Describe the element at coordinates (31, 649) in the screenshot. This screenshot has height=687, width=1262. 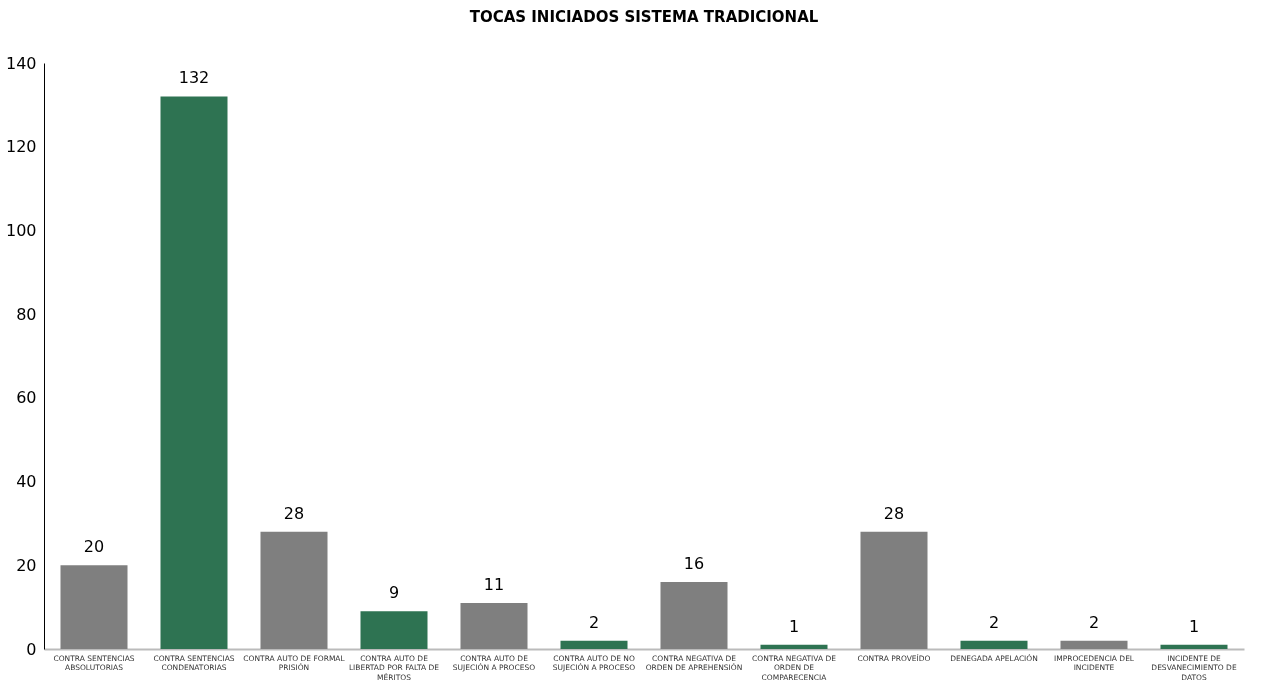
I see `y-tick-label: 0` at that location.